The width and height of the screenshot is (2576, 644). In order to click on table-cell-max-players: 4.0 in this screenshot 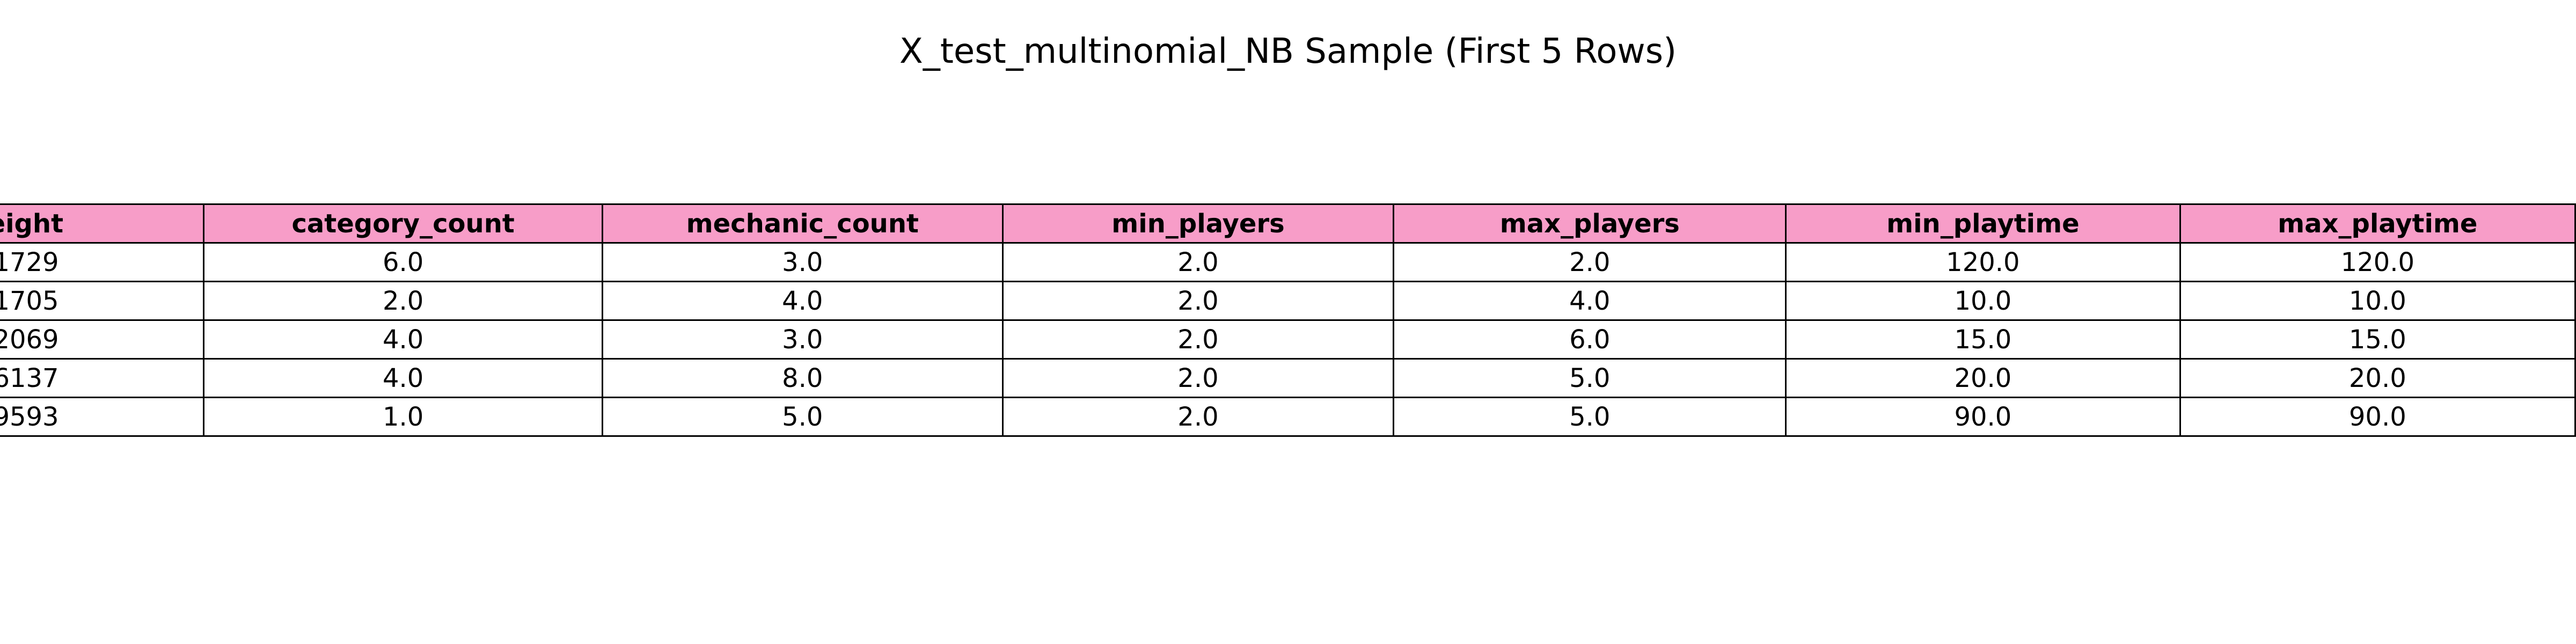, I will do `click(1590, 301)`.